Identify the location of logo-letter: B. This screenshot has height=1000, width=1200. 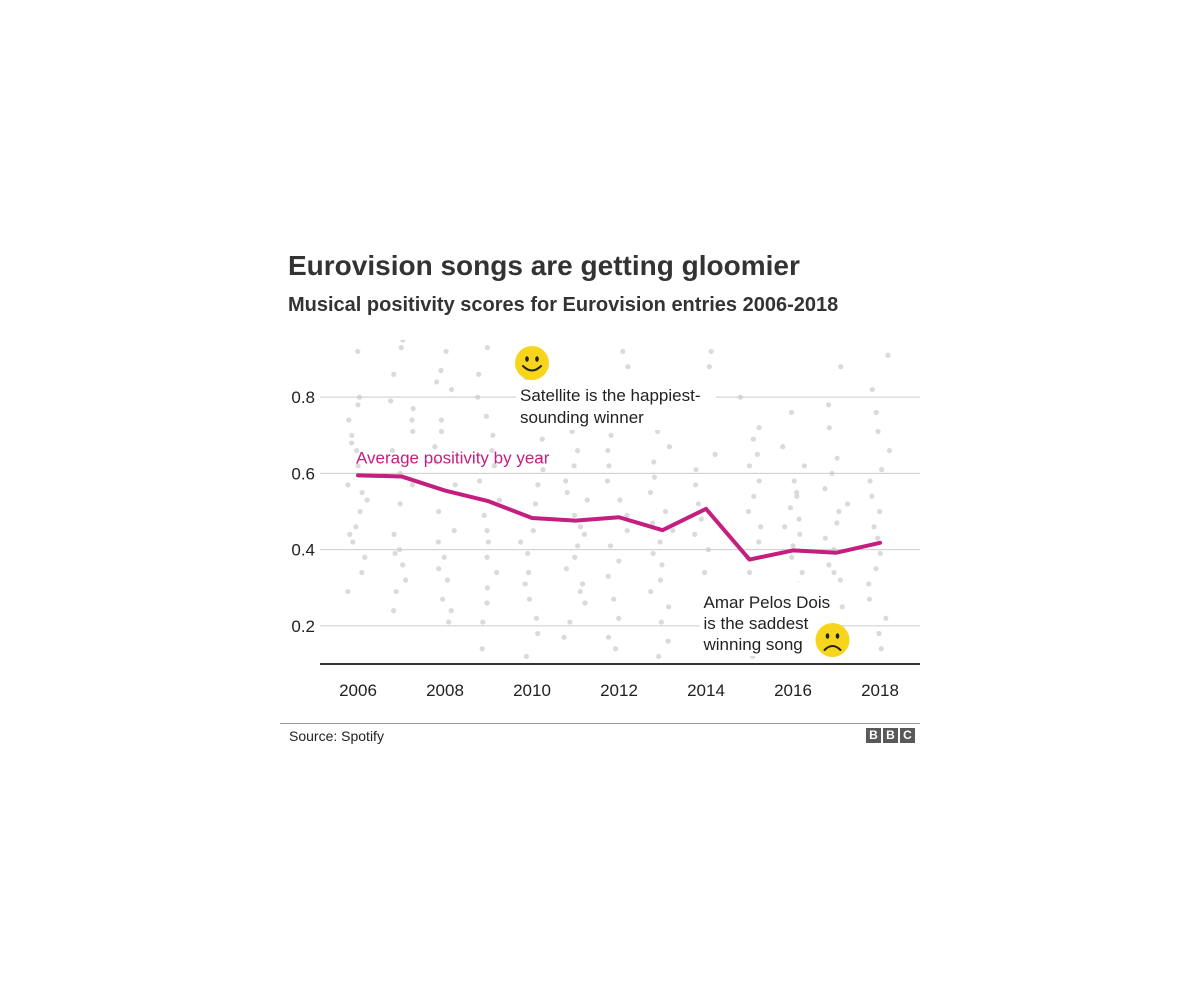
(890, 735).